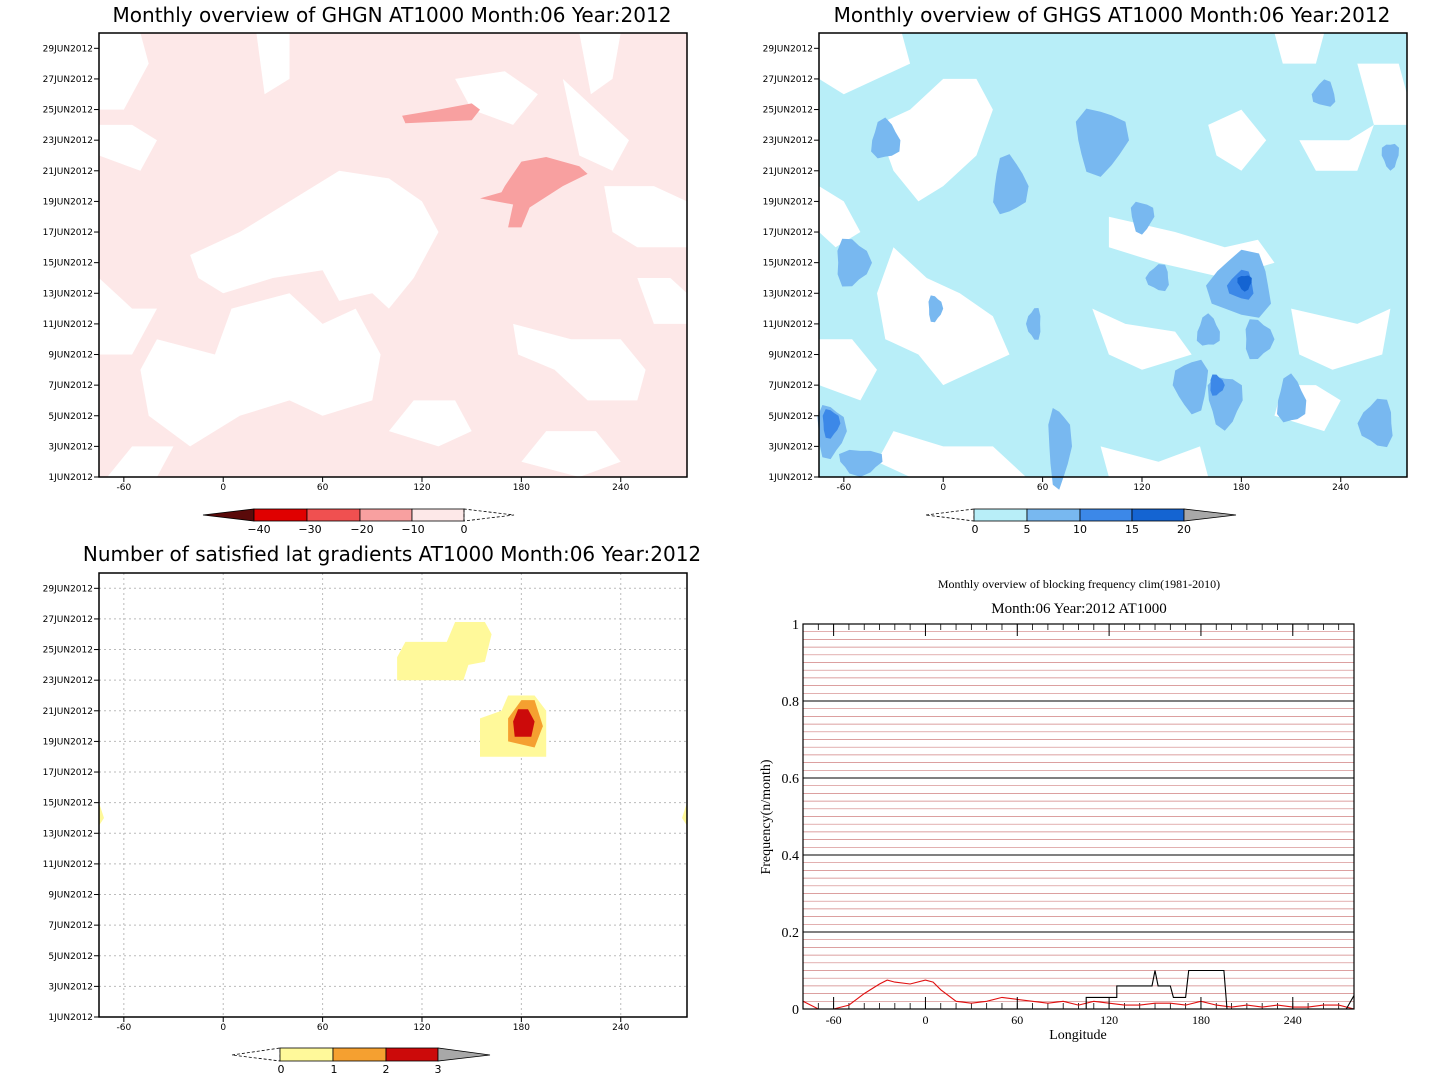 The image size is (1440, 1091). I want to click on sat-cbar-label: 2, so click(386, 1069).